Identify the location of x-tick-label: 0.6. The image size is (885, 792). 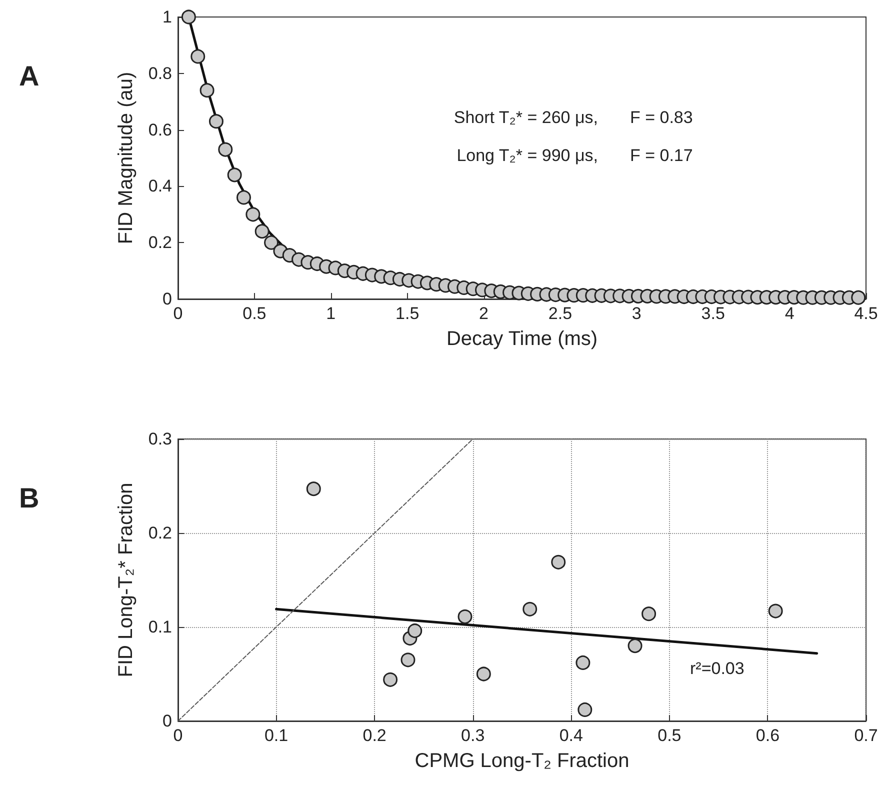
(768, 735).